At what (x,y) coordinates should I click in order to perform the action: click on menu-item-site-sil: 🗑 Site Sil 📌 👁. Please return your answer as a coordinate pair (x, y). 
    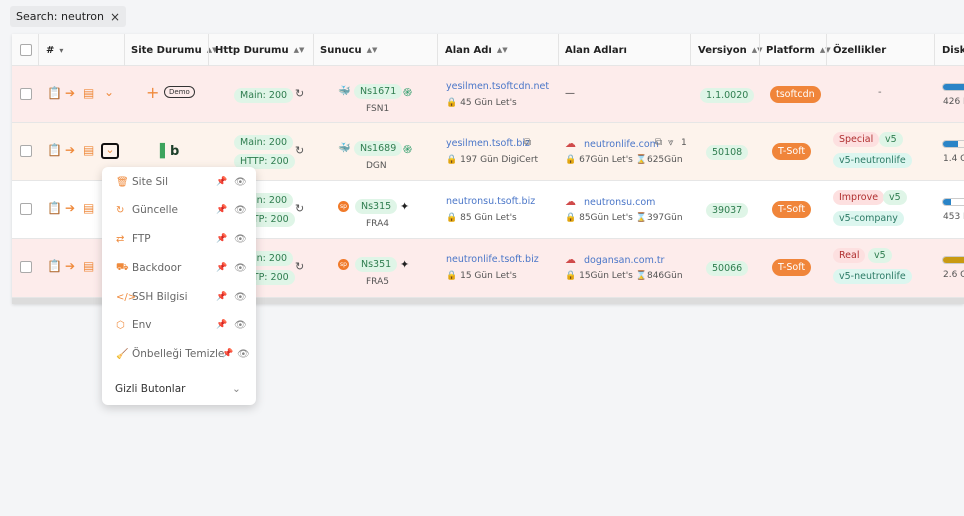
    Looking at the image, I should click on (179, 182).